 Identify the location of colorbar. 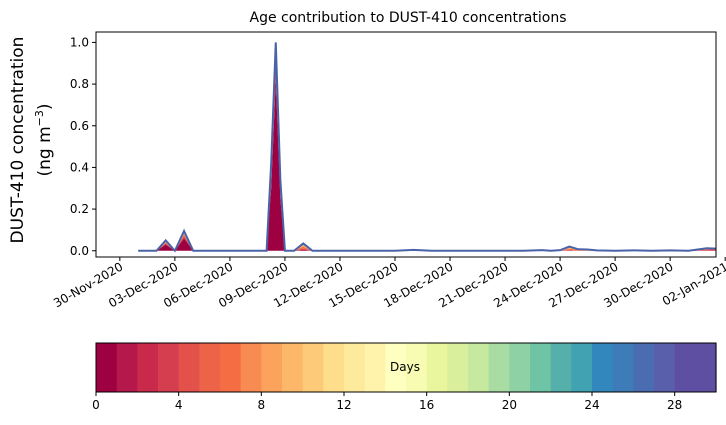
(406, 367).